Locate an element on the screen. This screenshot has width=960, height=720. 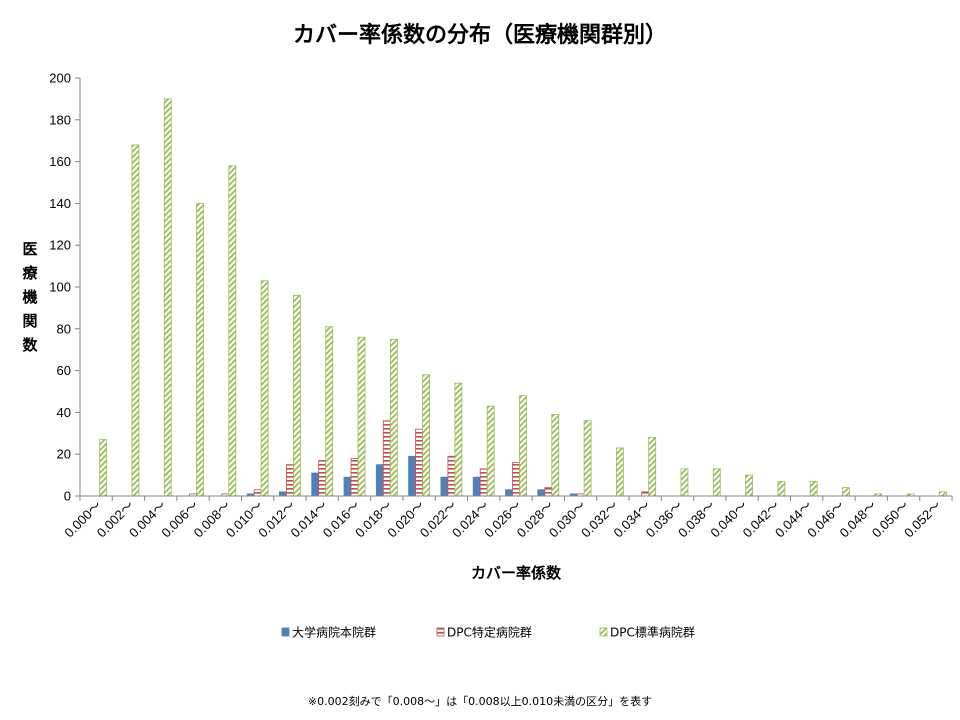
y-tick-label: 160 is located at coordinates (60, 161).